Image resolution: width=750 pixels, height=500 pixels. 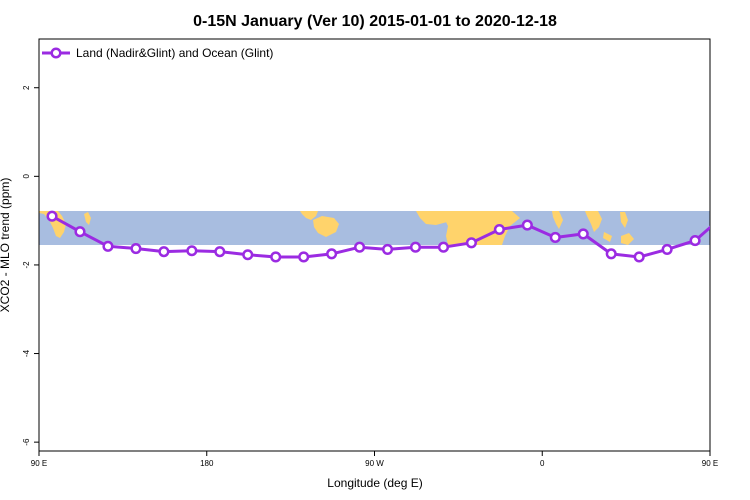 What do you see at coordinates (56, 53) in the screenshot?
I see `legend-marker` at bounding box center [56, 53].